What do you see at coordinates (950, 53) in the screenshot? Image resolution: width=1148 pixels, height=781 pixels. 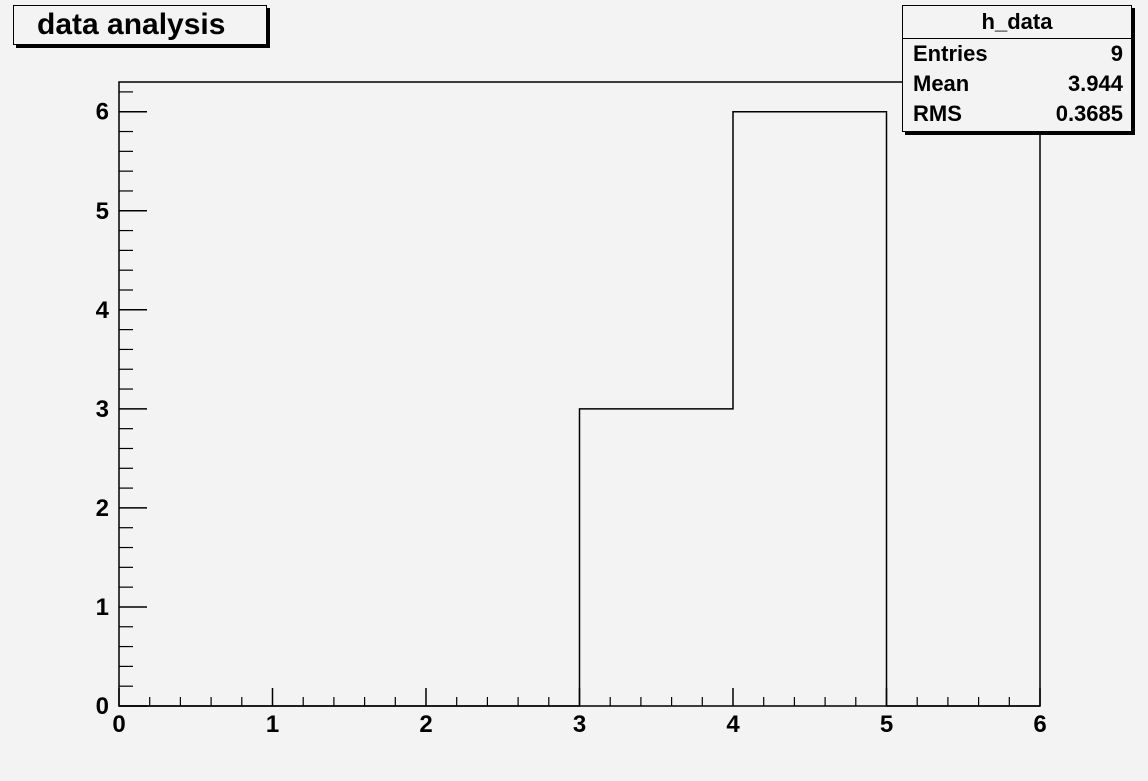 I see `stats-label: Entries` at bounding box center [950, 53].